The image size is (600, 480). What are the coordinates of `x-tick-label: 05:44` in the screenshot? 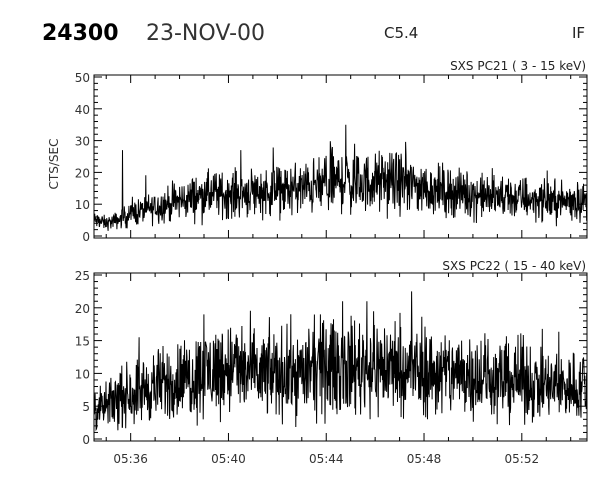 It's located at (326, 459).